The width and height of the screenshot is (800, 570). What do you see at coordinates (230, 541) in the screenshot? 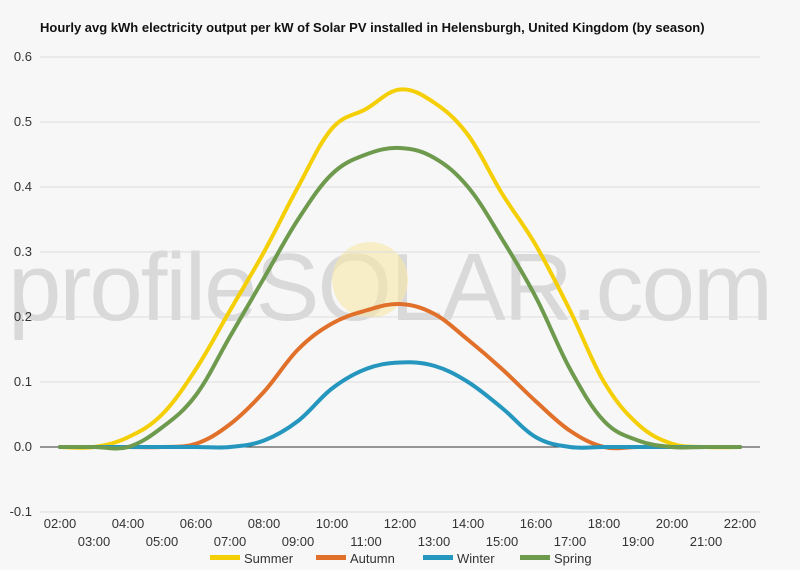
I see `x-tick-label: 07:00` at bounding box center [230, 541].